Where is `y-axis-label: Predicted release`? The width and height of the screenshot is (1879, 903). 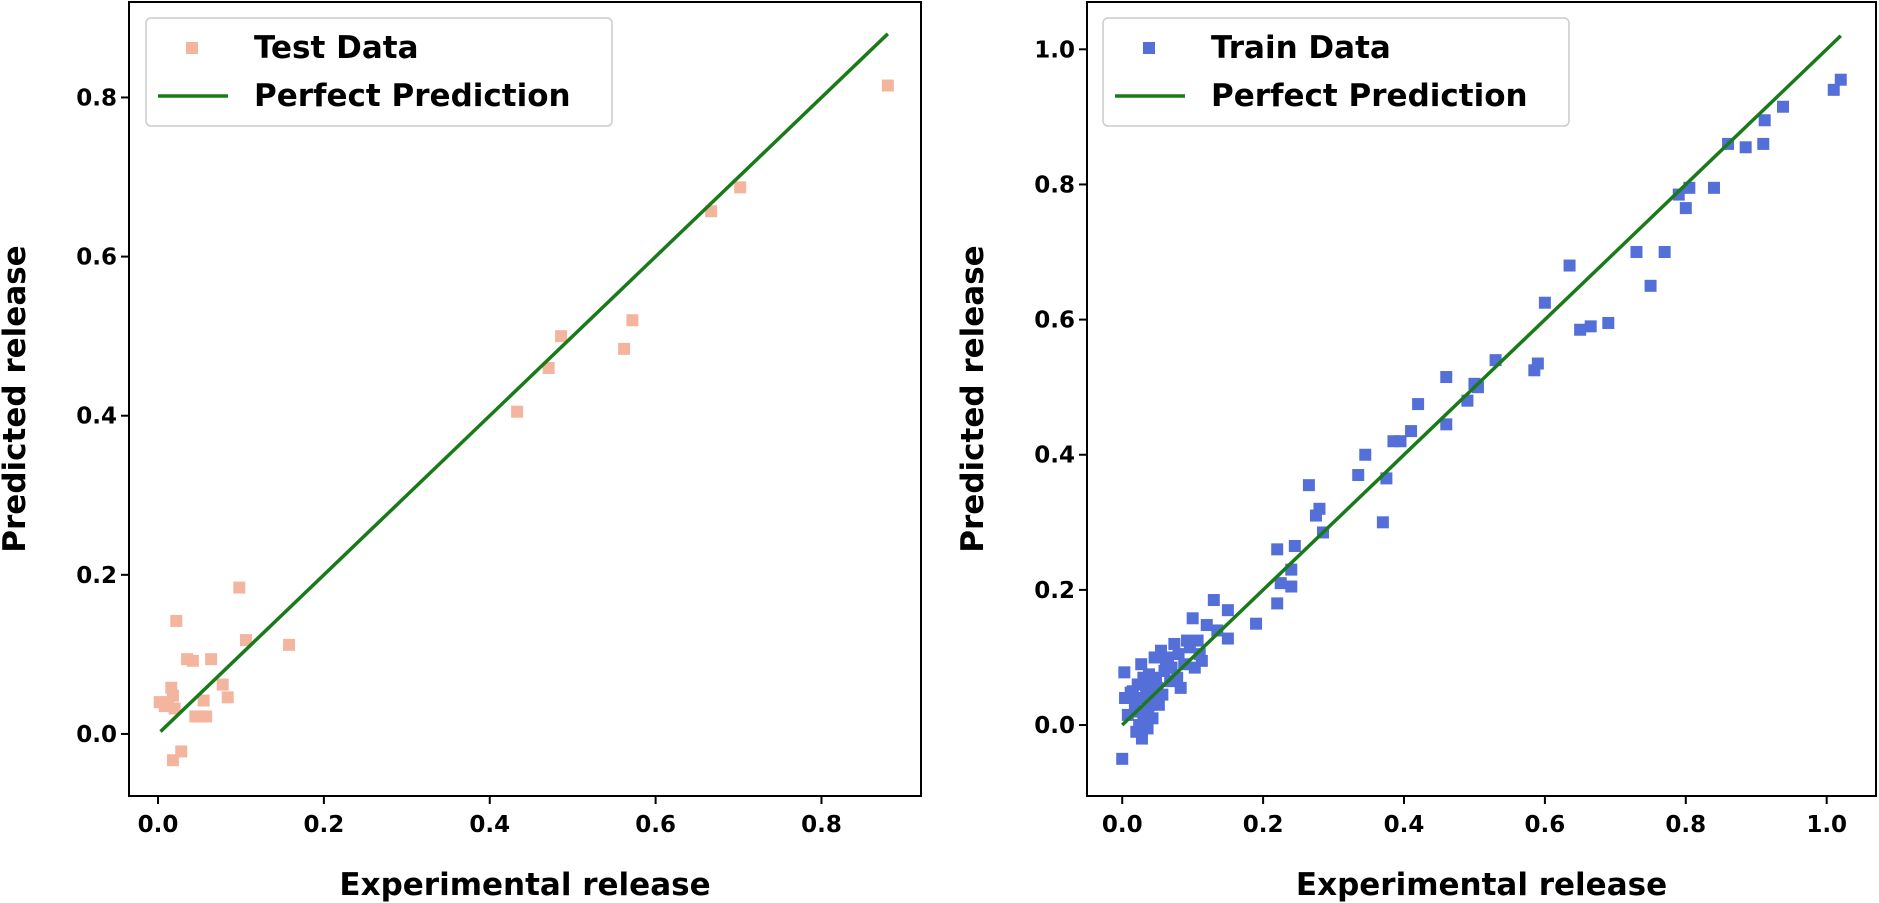
y-axis-label: Predicted release is located at coordinates (973, 398).